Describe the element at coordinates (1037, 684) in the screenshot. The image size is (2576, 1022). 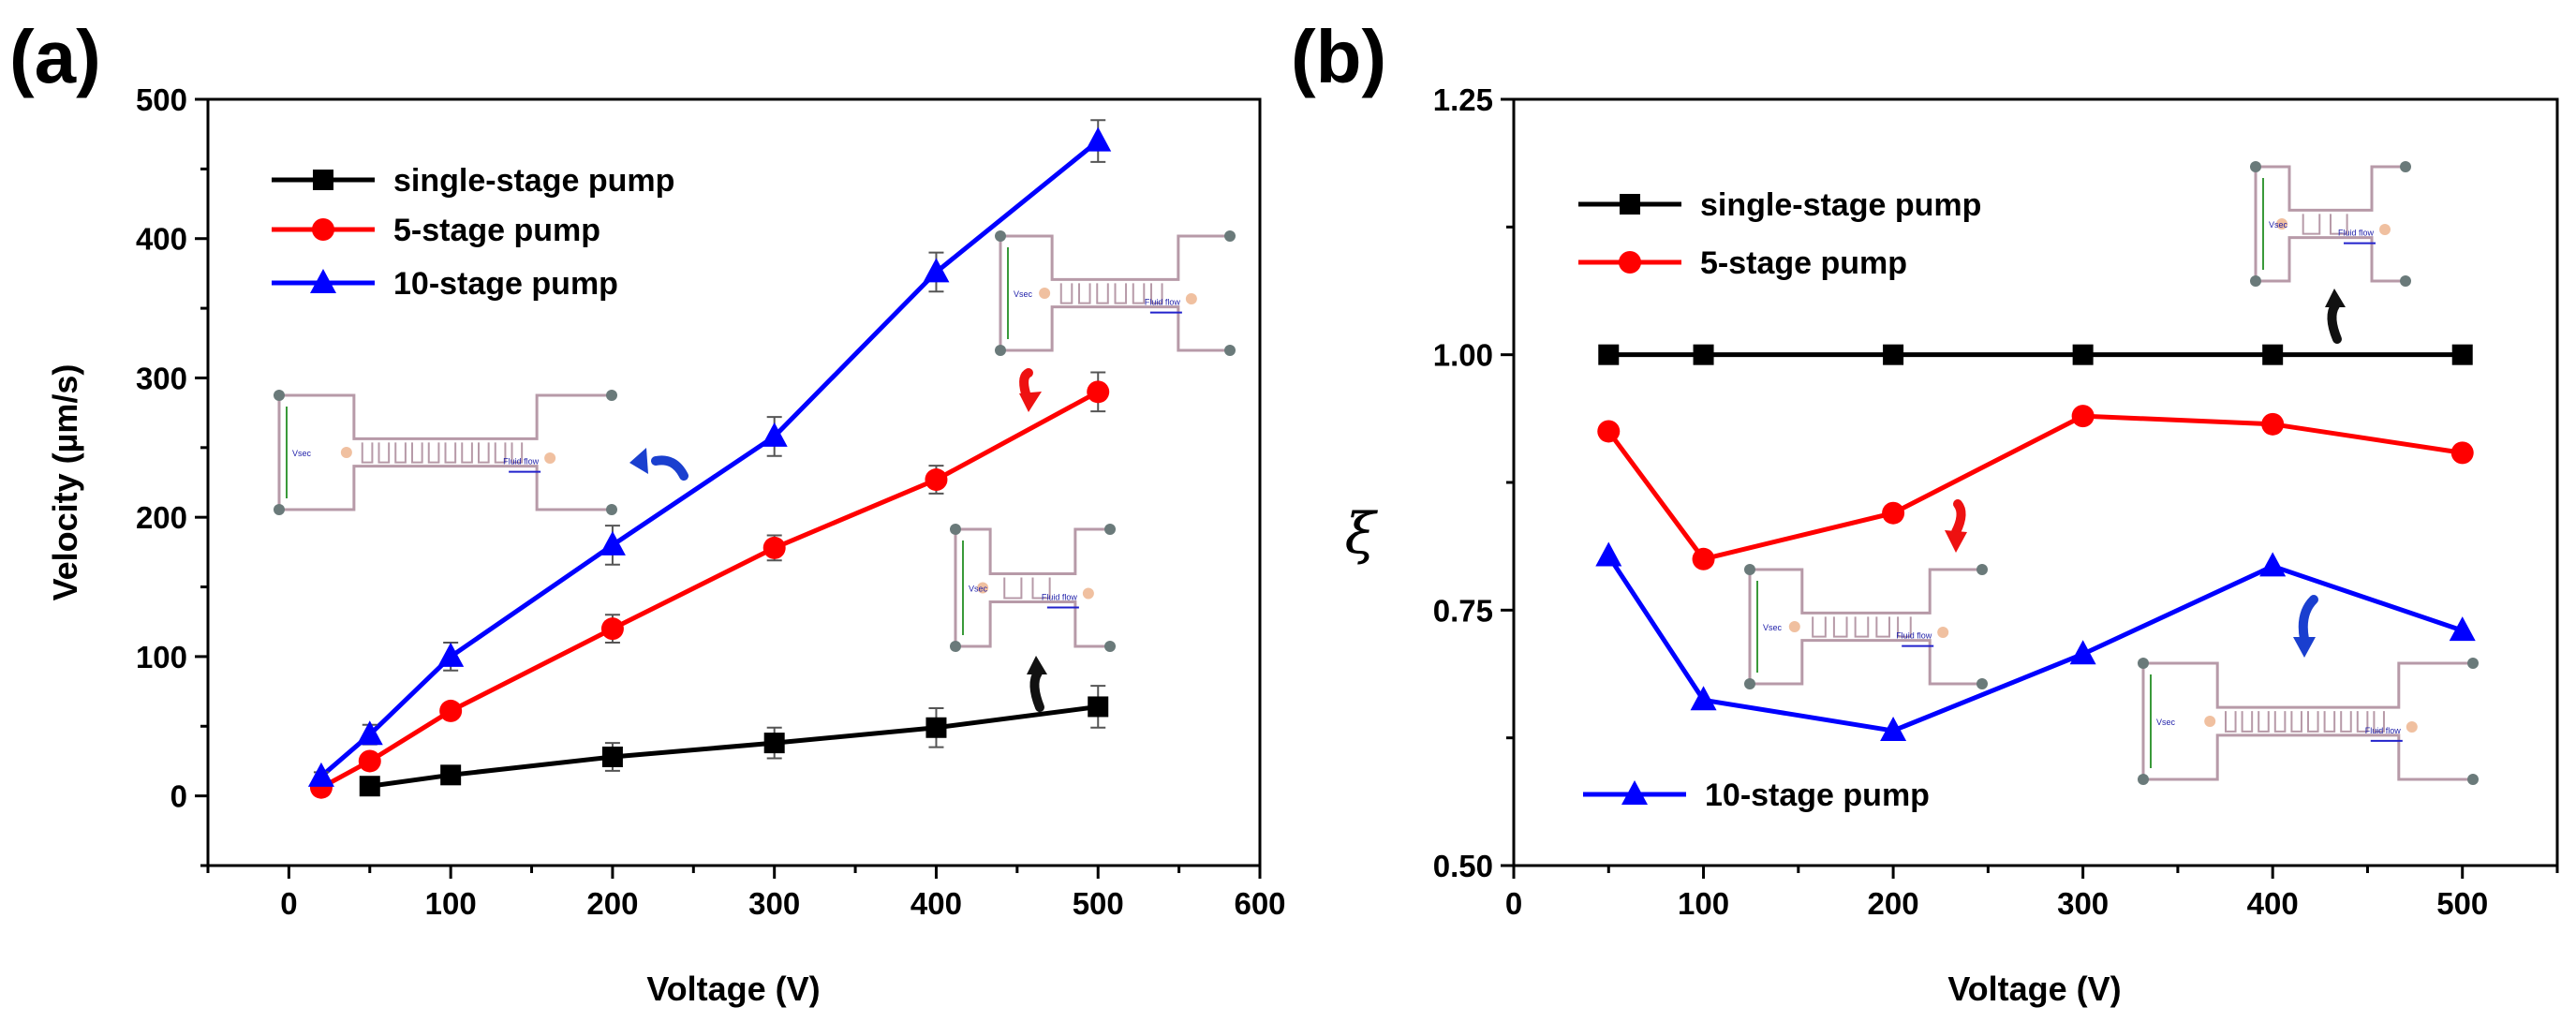
I see `arrow-to-single-stage` at that location.